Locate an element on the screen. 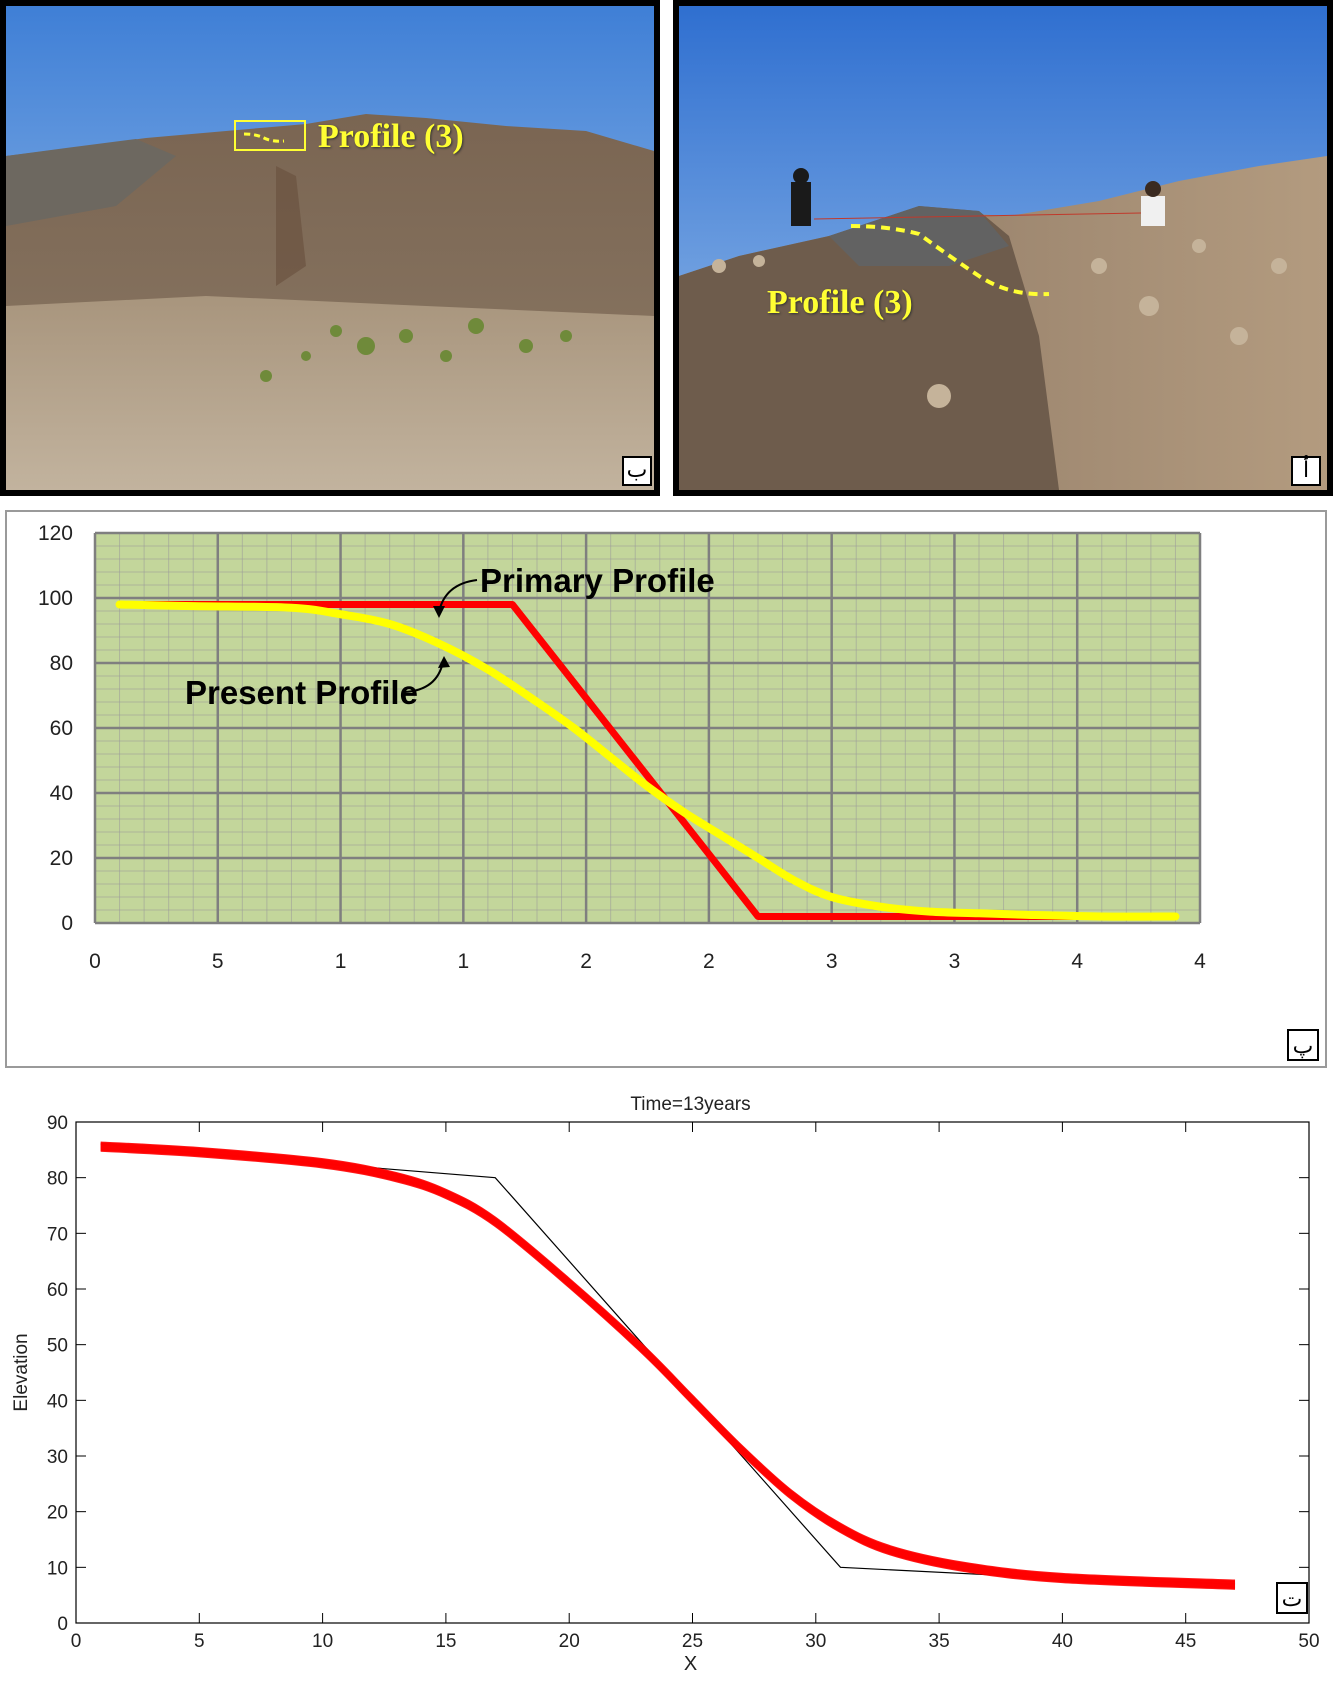  chart-t-x-tick-label: 50 is located at coordinates (1308, 1641).